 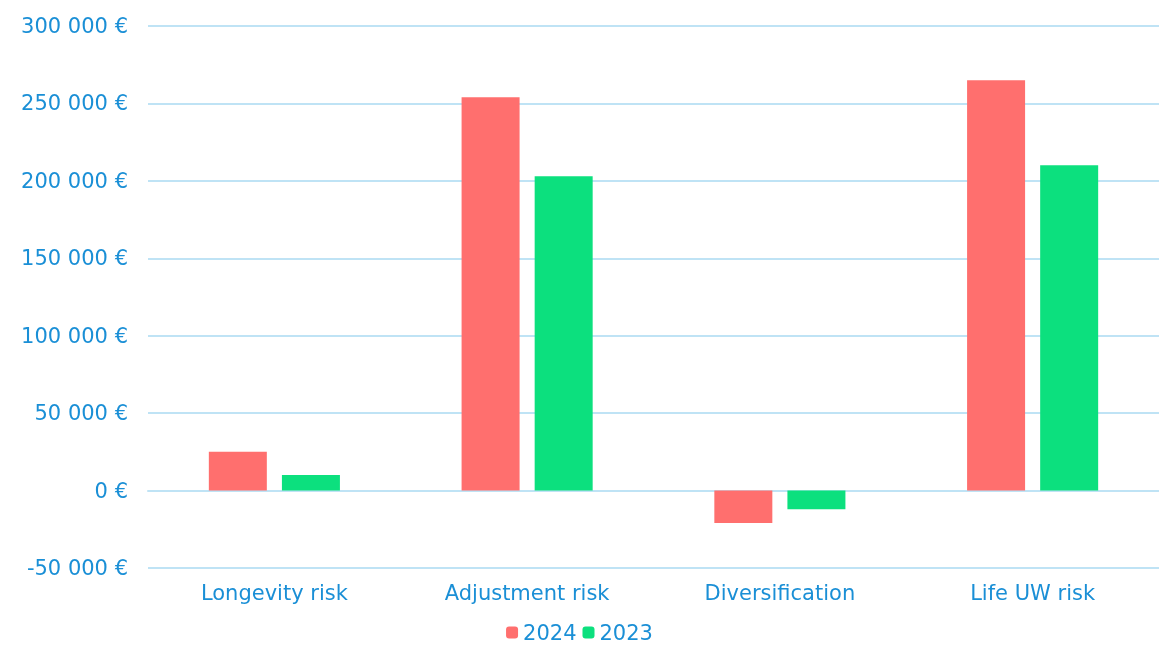 What do you see at coordinates (274, 592) in the screenshot?
I see `x-tick-label: Longevity risk` at bounding box center [274, 592].